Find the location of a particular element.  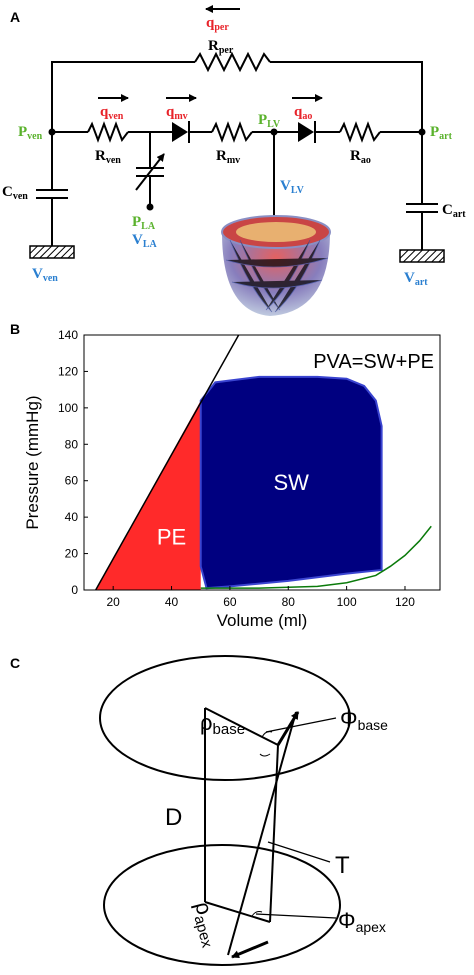

bypass-wire-right is located at coordinates (346, 95).